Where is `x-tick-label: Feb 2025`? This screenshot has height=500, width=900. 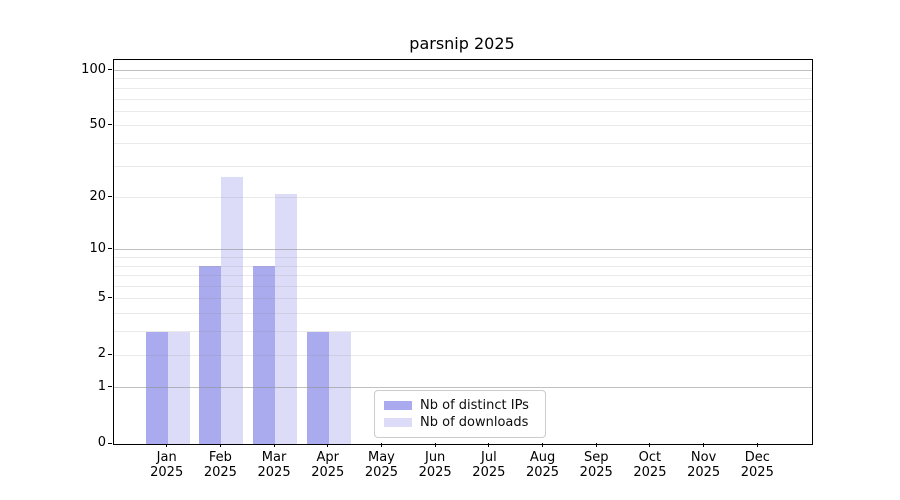
x-tick-label: Feb 2025 is located at coordinates (220, 465).